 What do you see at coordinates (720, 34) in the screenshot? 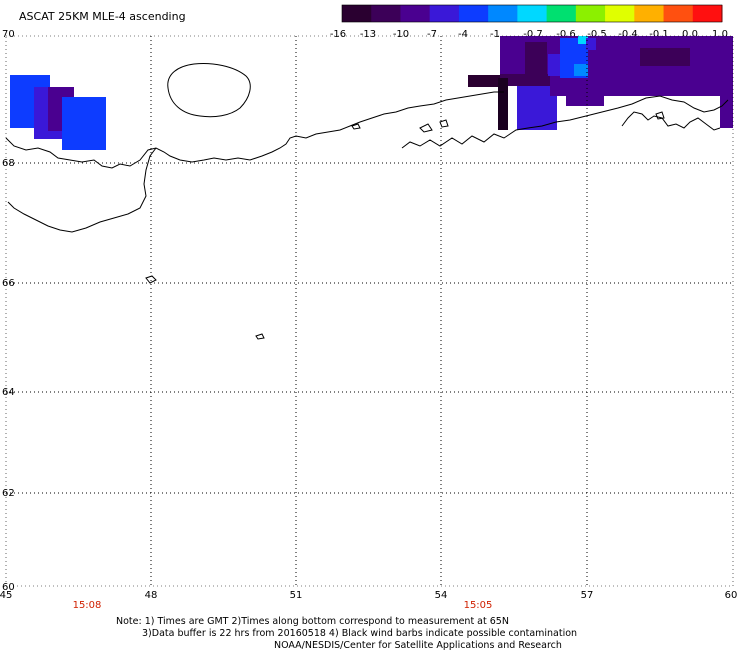
I see `colorbar-tick: 1.0` at bounding box center [720, 34].